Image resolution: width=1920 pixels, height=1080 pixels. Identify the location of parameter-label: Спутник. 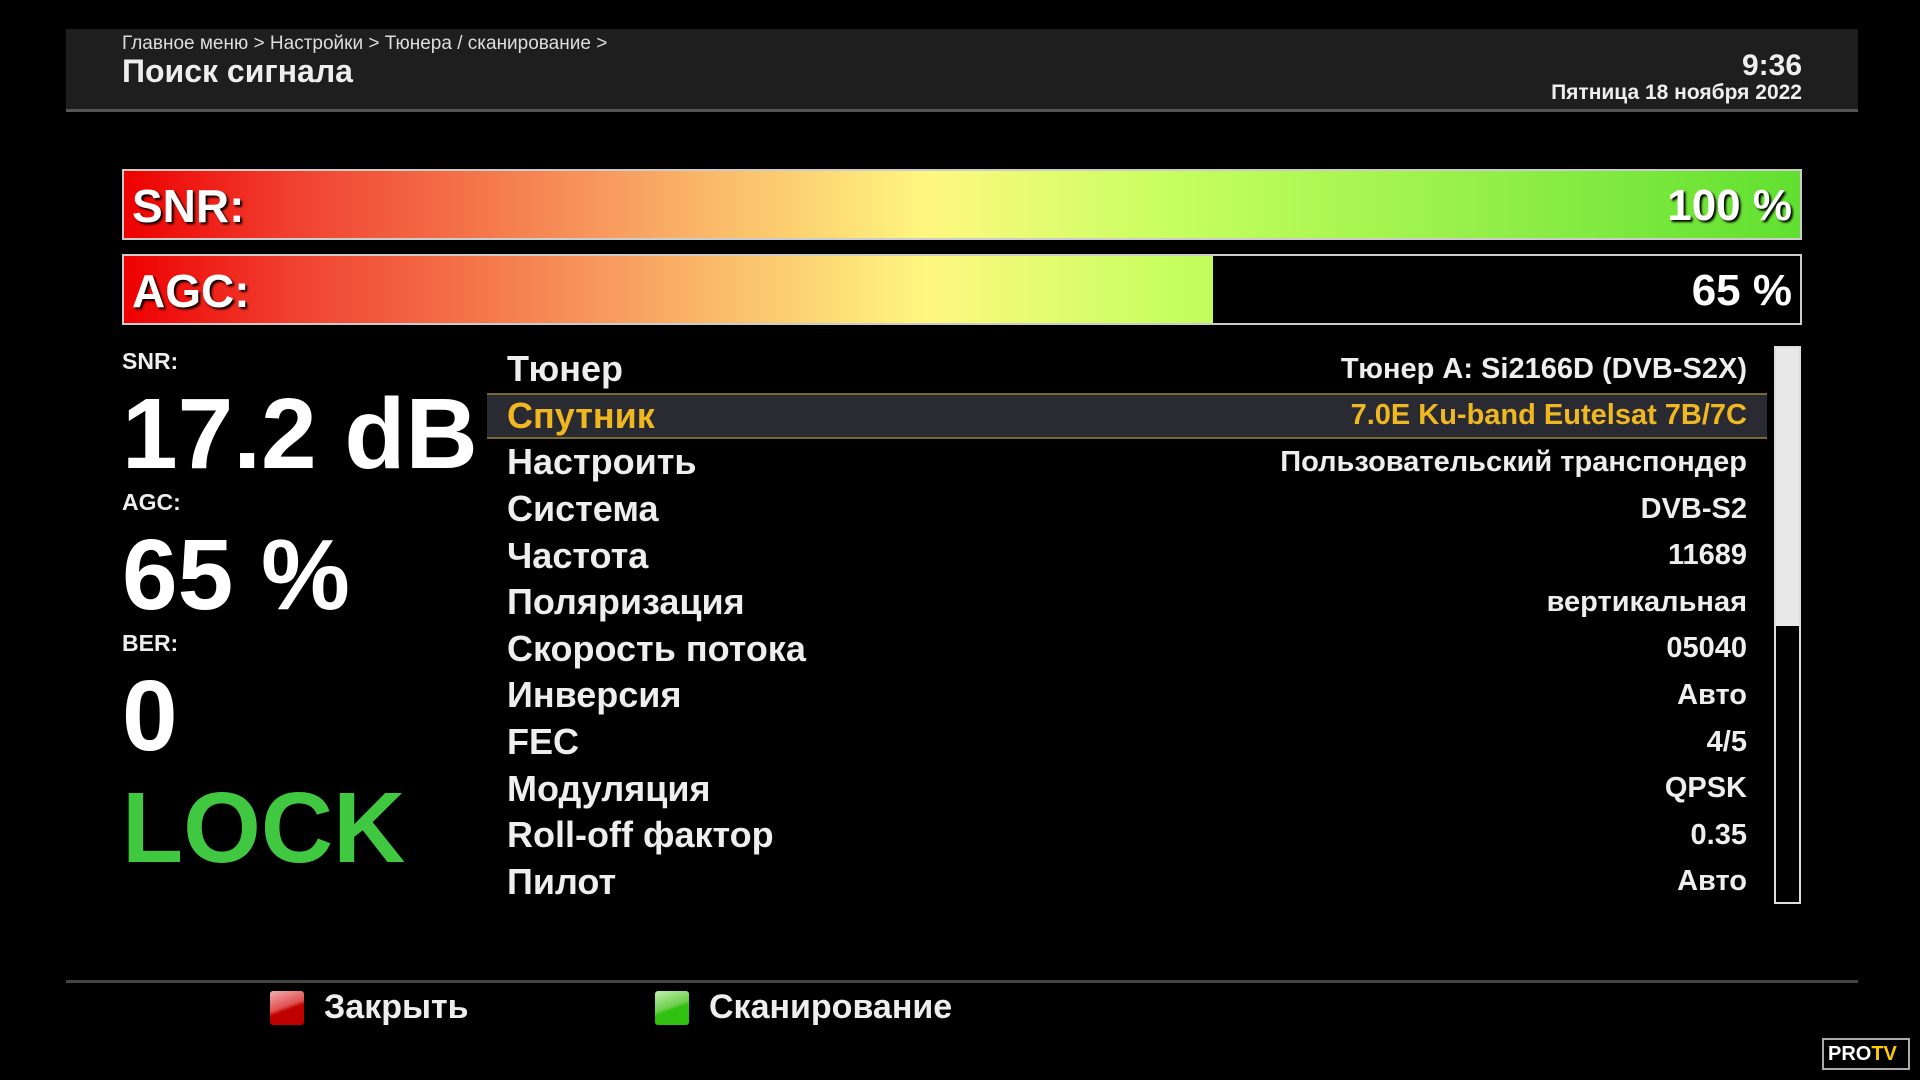
(581, 415).